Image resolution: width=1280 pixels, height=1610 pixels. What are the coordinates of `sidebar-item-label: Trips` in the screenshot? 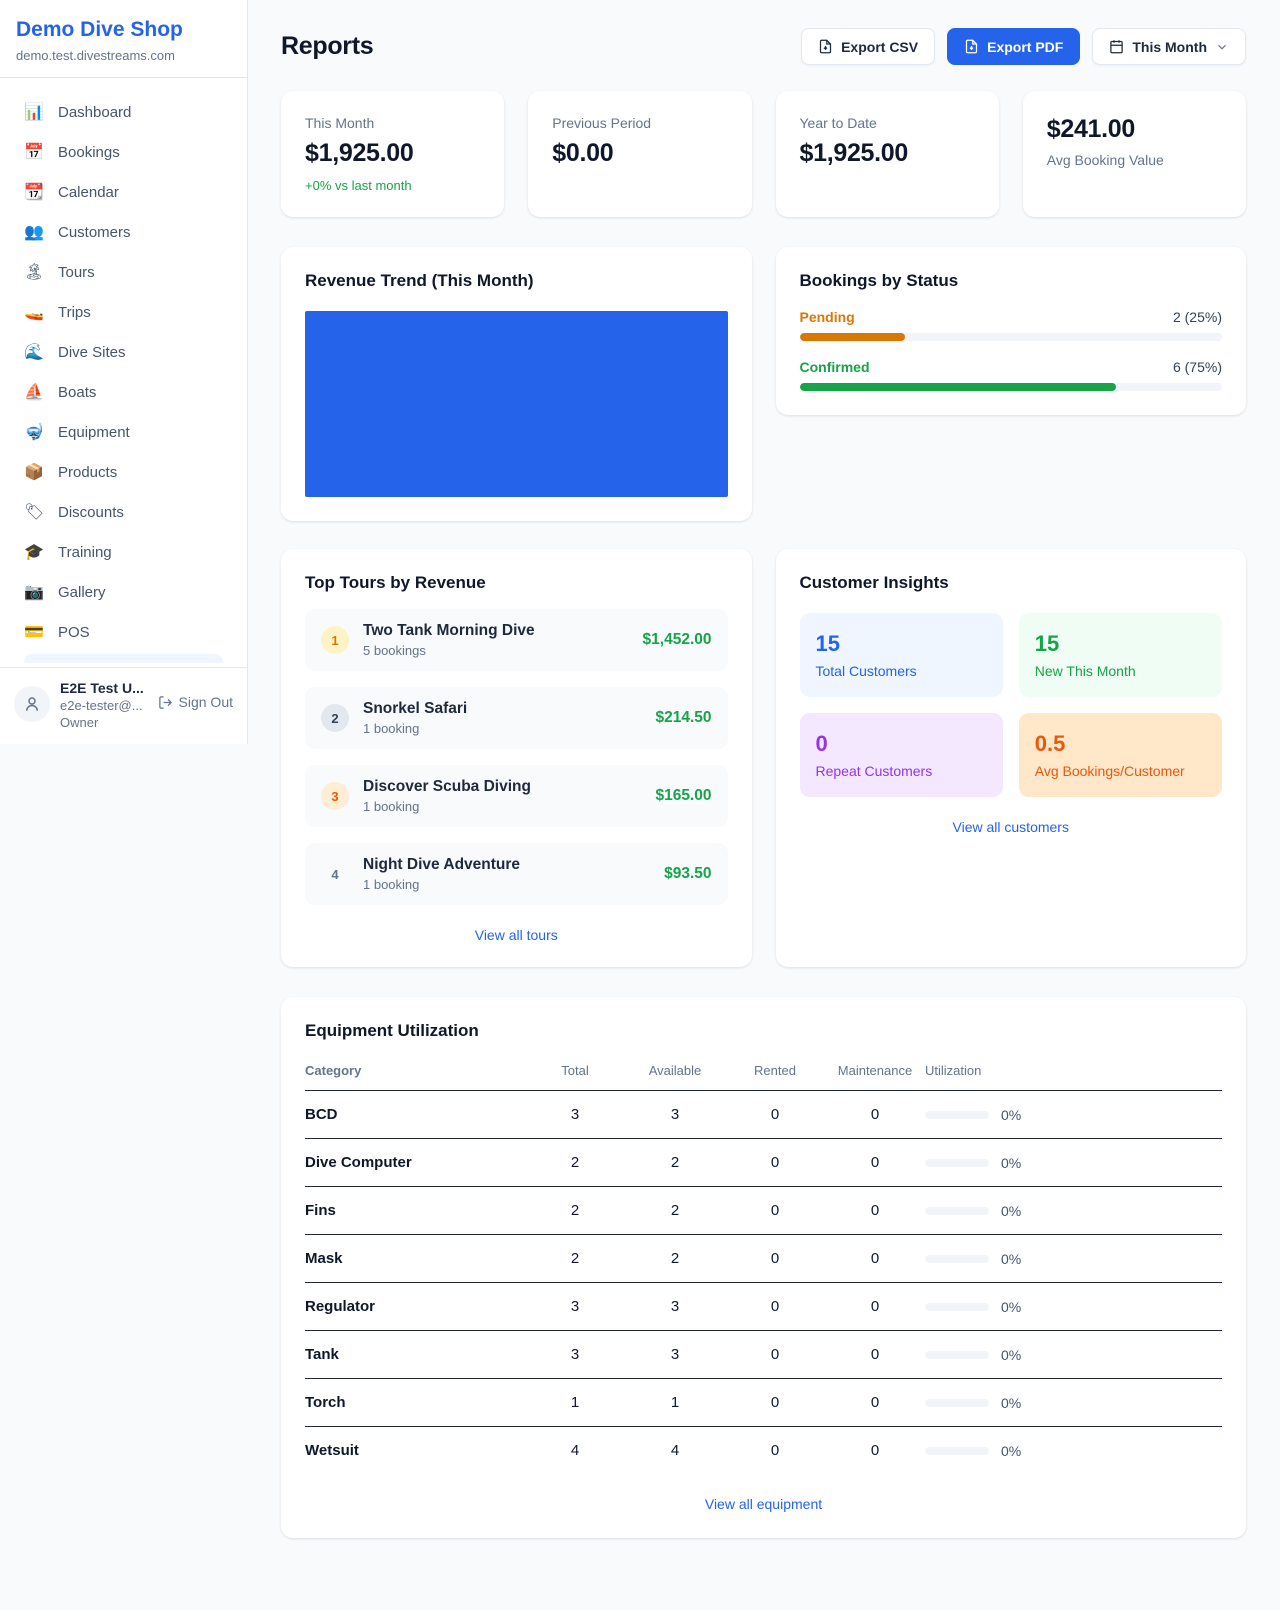 It's located at (74, 312).